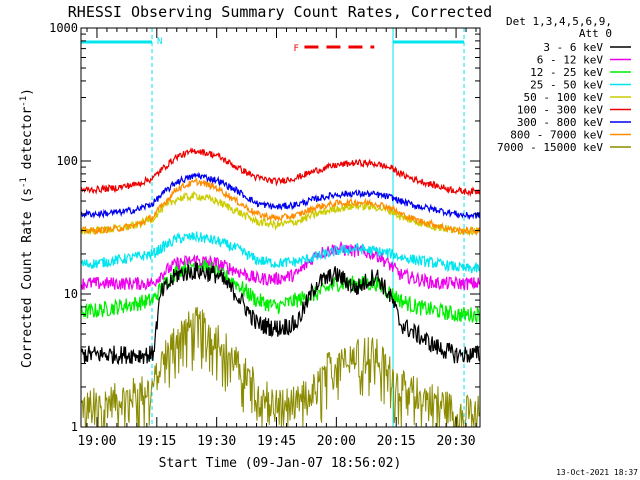 The width and height of the screenshot is (640, 480). I want to click on legend-label: 25 - 50 keV, so click(566, 85).